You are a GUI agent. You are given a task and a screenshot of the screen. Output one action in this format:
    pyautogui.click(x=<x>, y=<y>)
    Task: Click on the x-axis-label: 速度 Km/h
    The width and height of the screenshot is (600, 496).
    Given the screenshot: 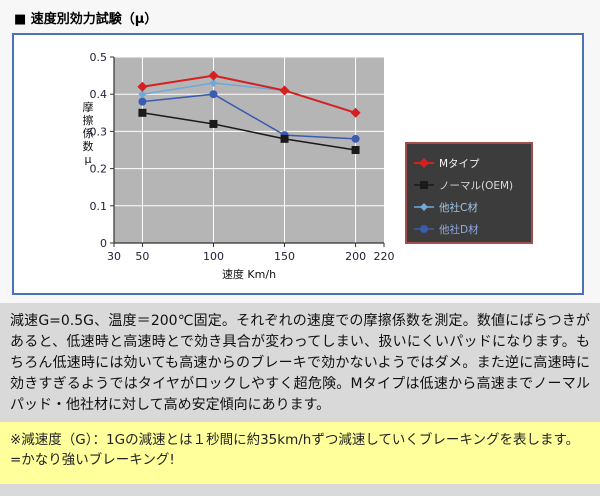 What is the action you would take?
    pyautogui.click(x=249, y=274)
    